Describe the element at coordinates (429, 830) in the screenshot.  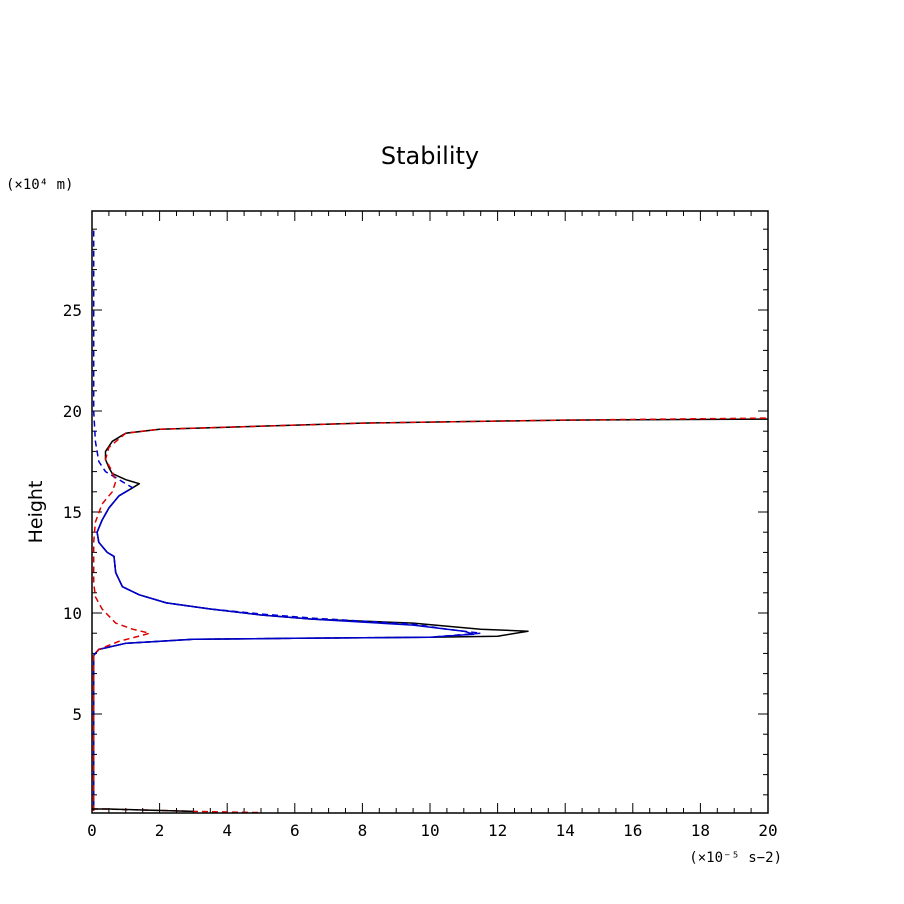
I see `x-tick-label: 10` at that location.